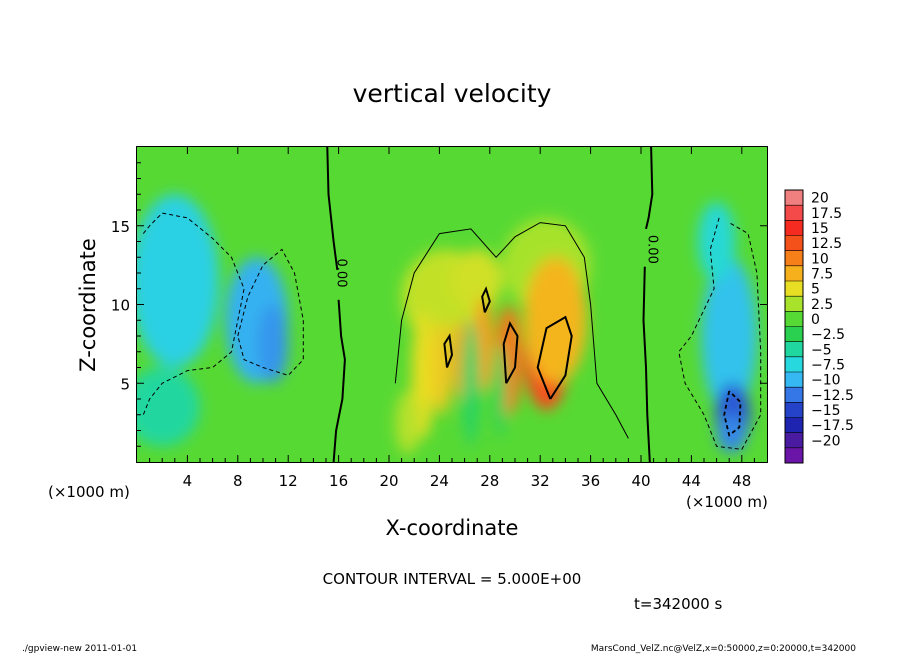 The width and height of the screenshot is (904, 654). I want to click on colorbar-label: −12.5, so click(832, 396).